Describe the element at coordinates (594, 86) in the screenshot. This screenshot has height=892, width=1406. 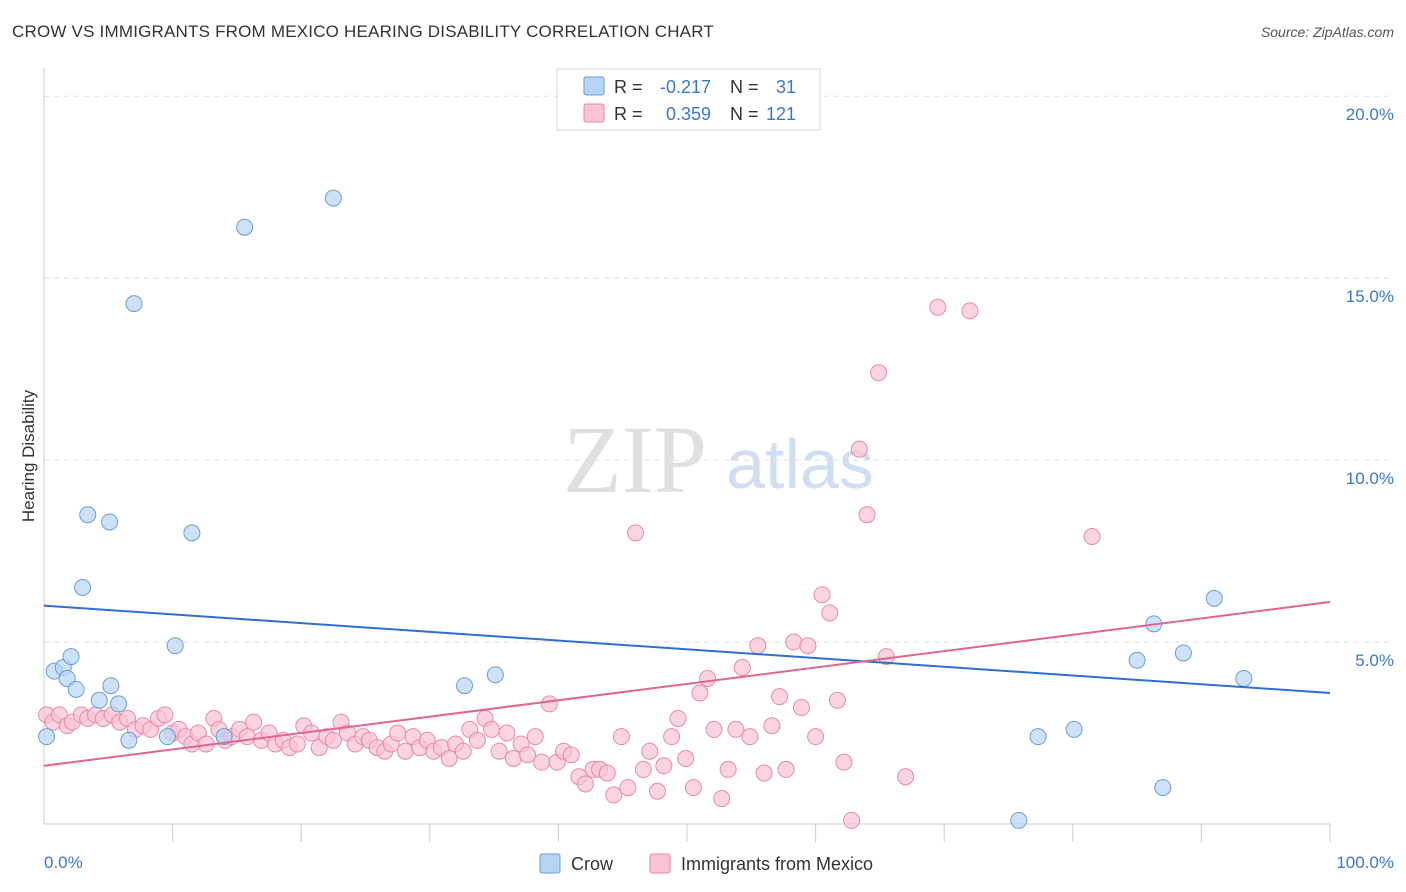
I see `legend-swatch-crow` at that location.